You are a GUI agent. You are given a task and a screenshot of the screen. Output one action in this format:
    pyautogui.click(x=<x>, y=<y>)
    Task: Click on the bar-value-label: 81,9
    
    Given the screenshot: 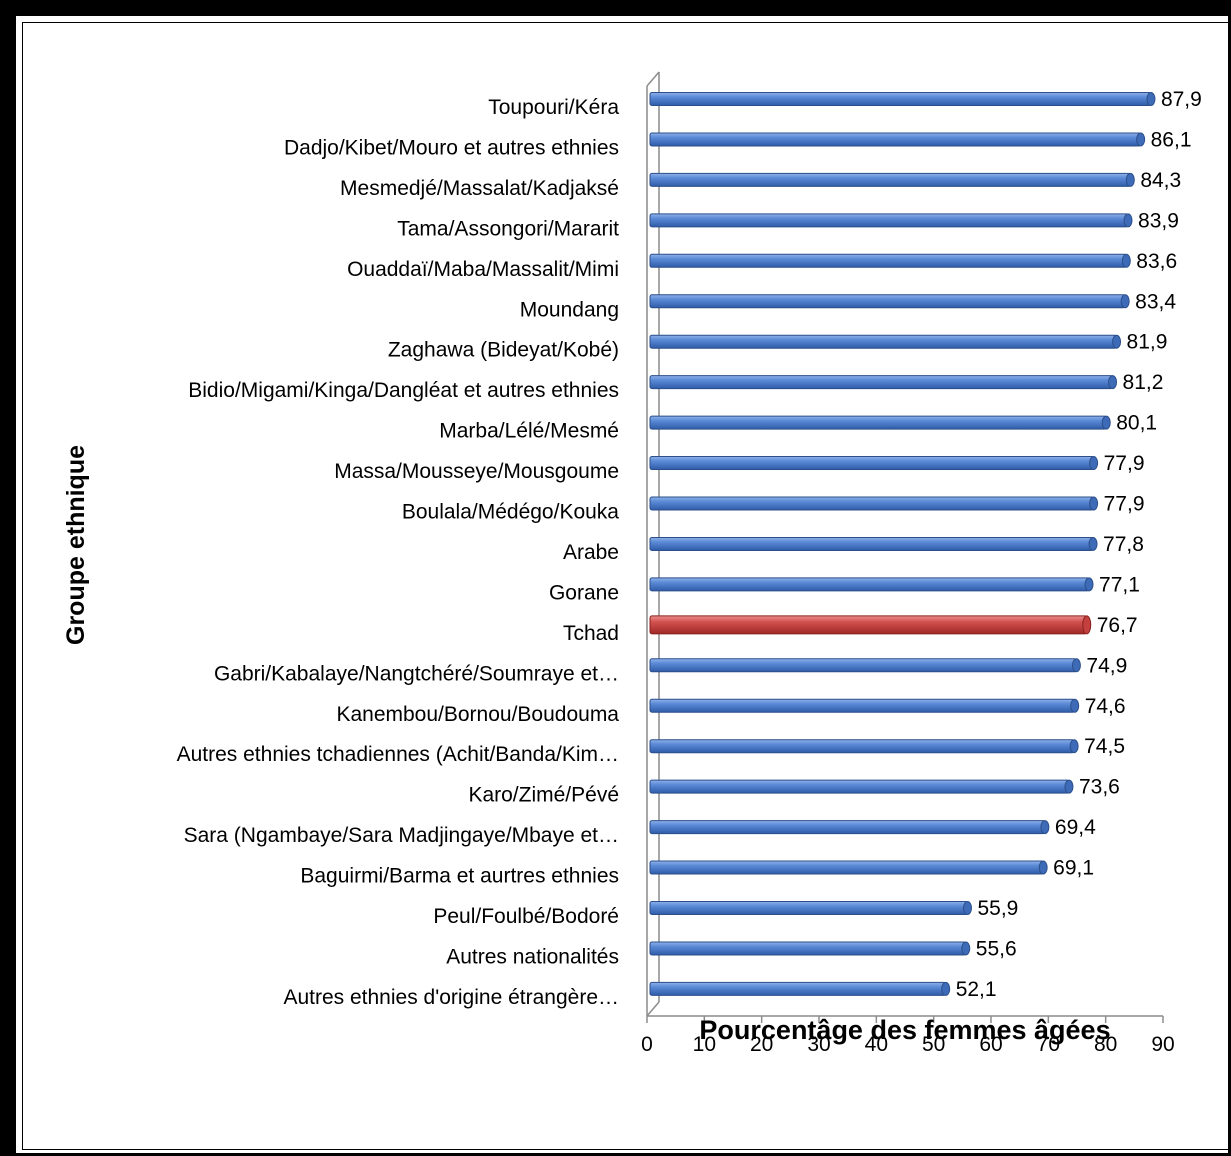 What is the action you would take?
    pyautogui.click(x=1147, y=342)
    